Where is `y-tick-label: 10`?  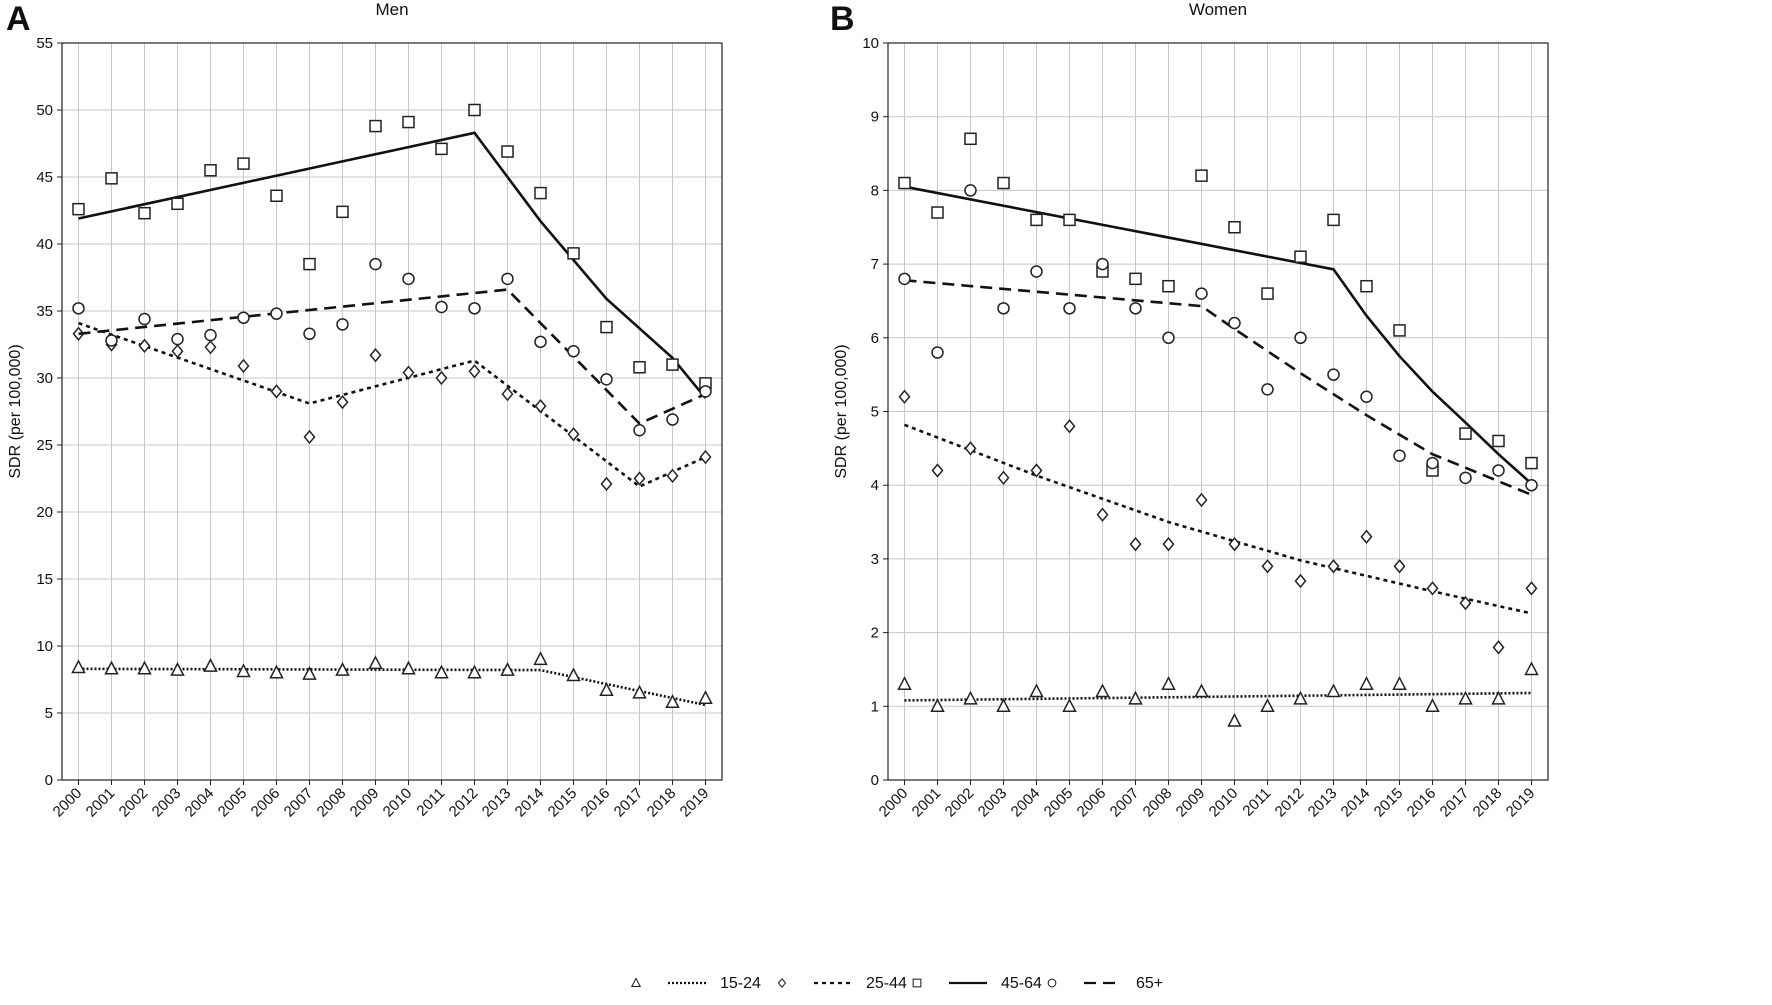
y-tick-label: 10 is located at coordinates (870, 43).